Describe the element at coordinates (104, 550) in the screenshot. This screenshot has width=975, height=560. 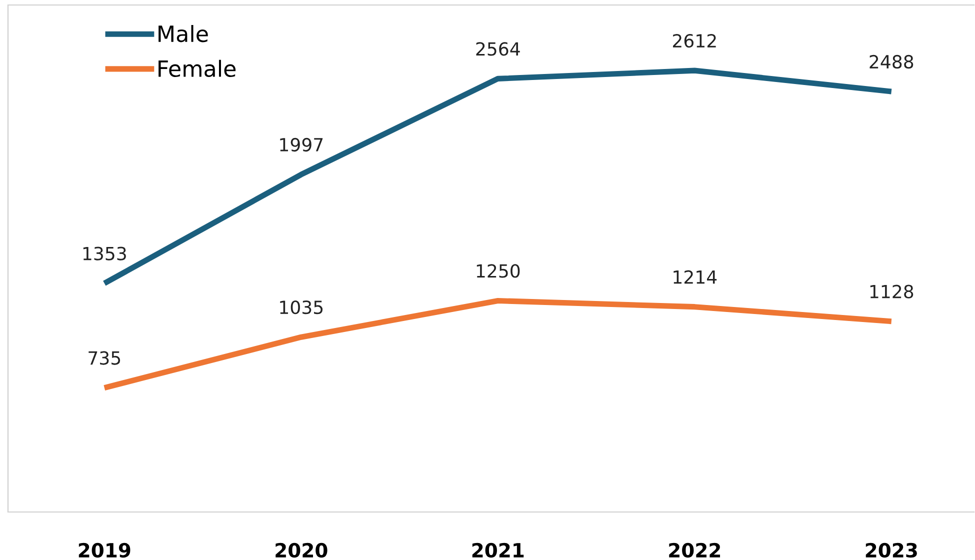
I see `x-tick-label: 2019` at that location.